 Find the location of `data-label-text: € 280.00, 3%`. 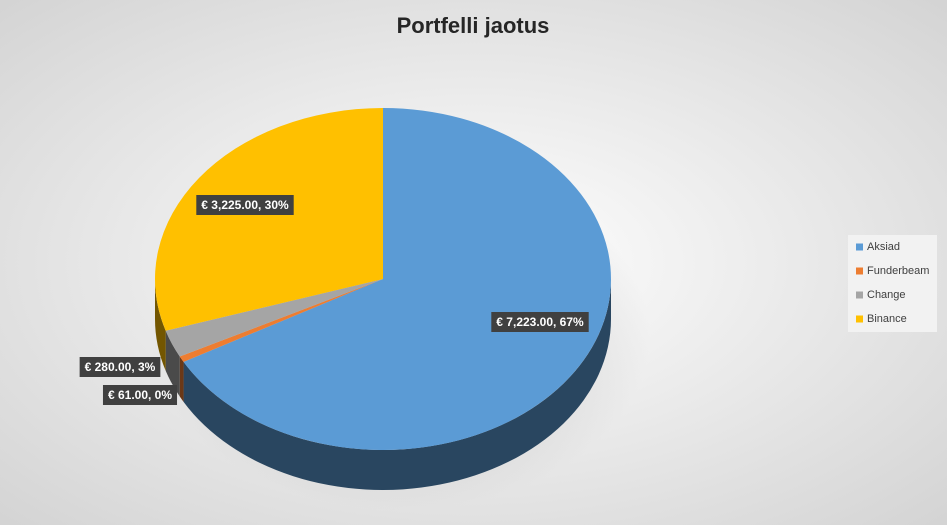

data-label-text: € 280.00, 3% is located at coordinates (120, 367).